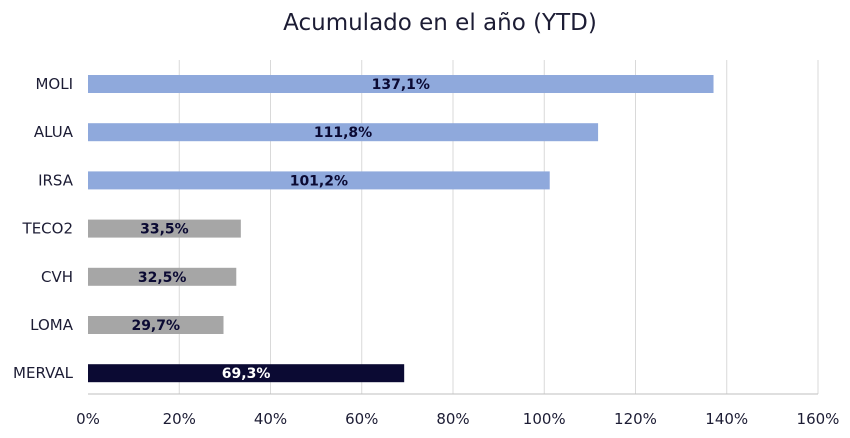  What do you see at coordinates (544, 419) in the screenshot?
I see `x-tick-label: 100%` at bounding box center [544, 419].